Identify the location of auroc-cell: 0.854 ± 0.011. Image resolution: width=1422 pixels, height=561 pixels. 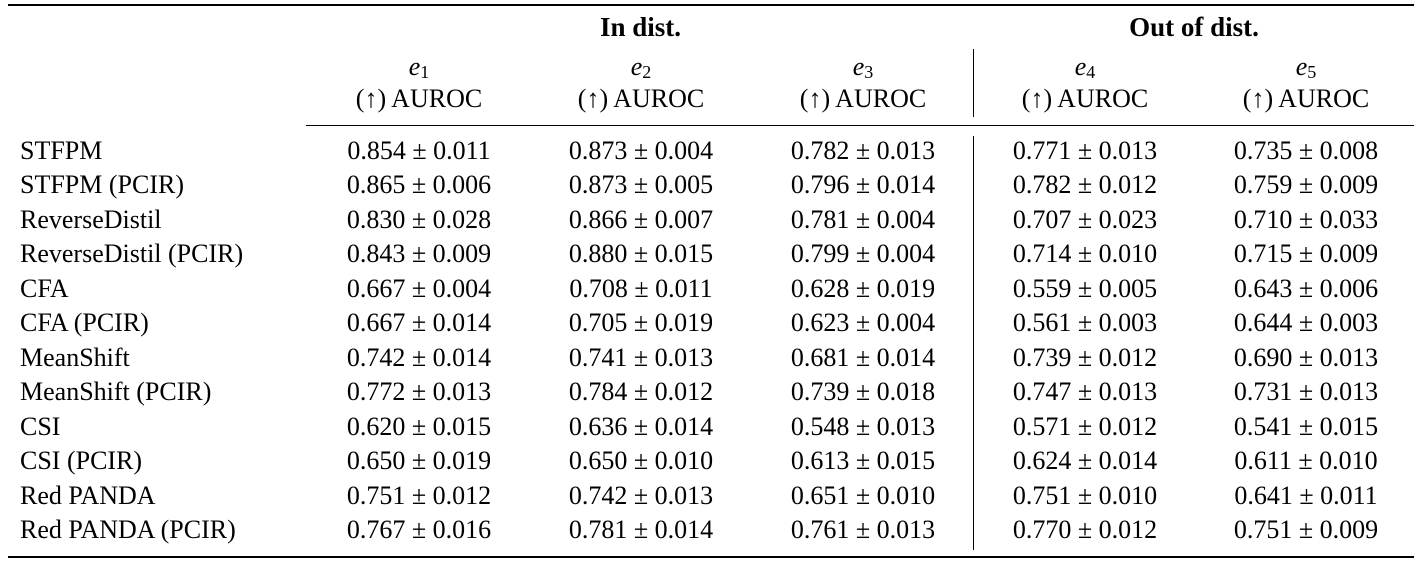
(419, 150).